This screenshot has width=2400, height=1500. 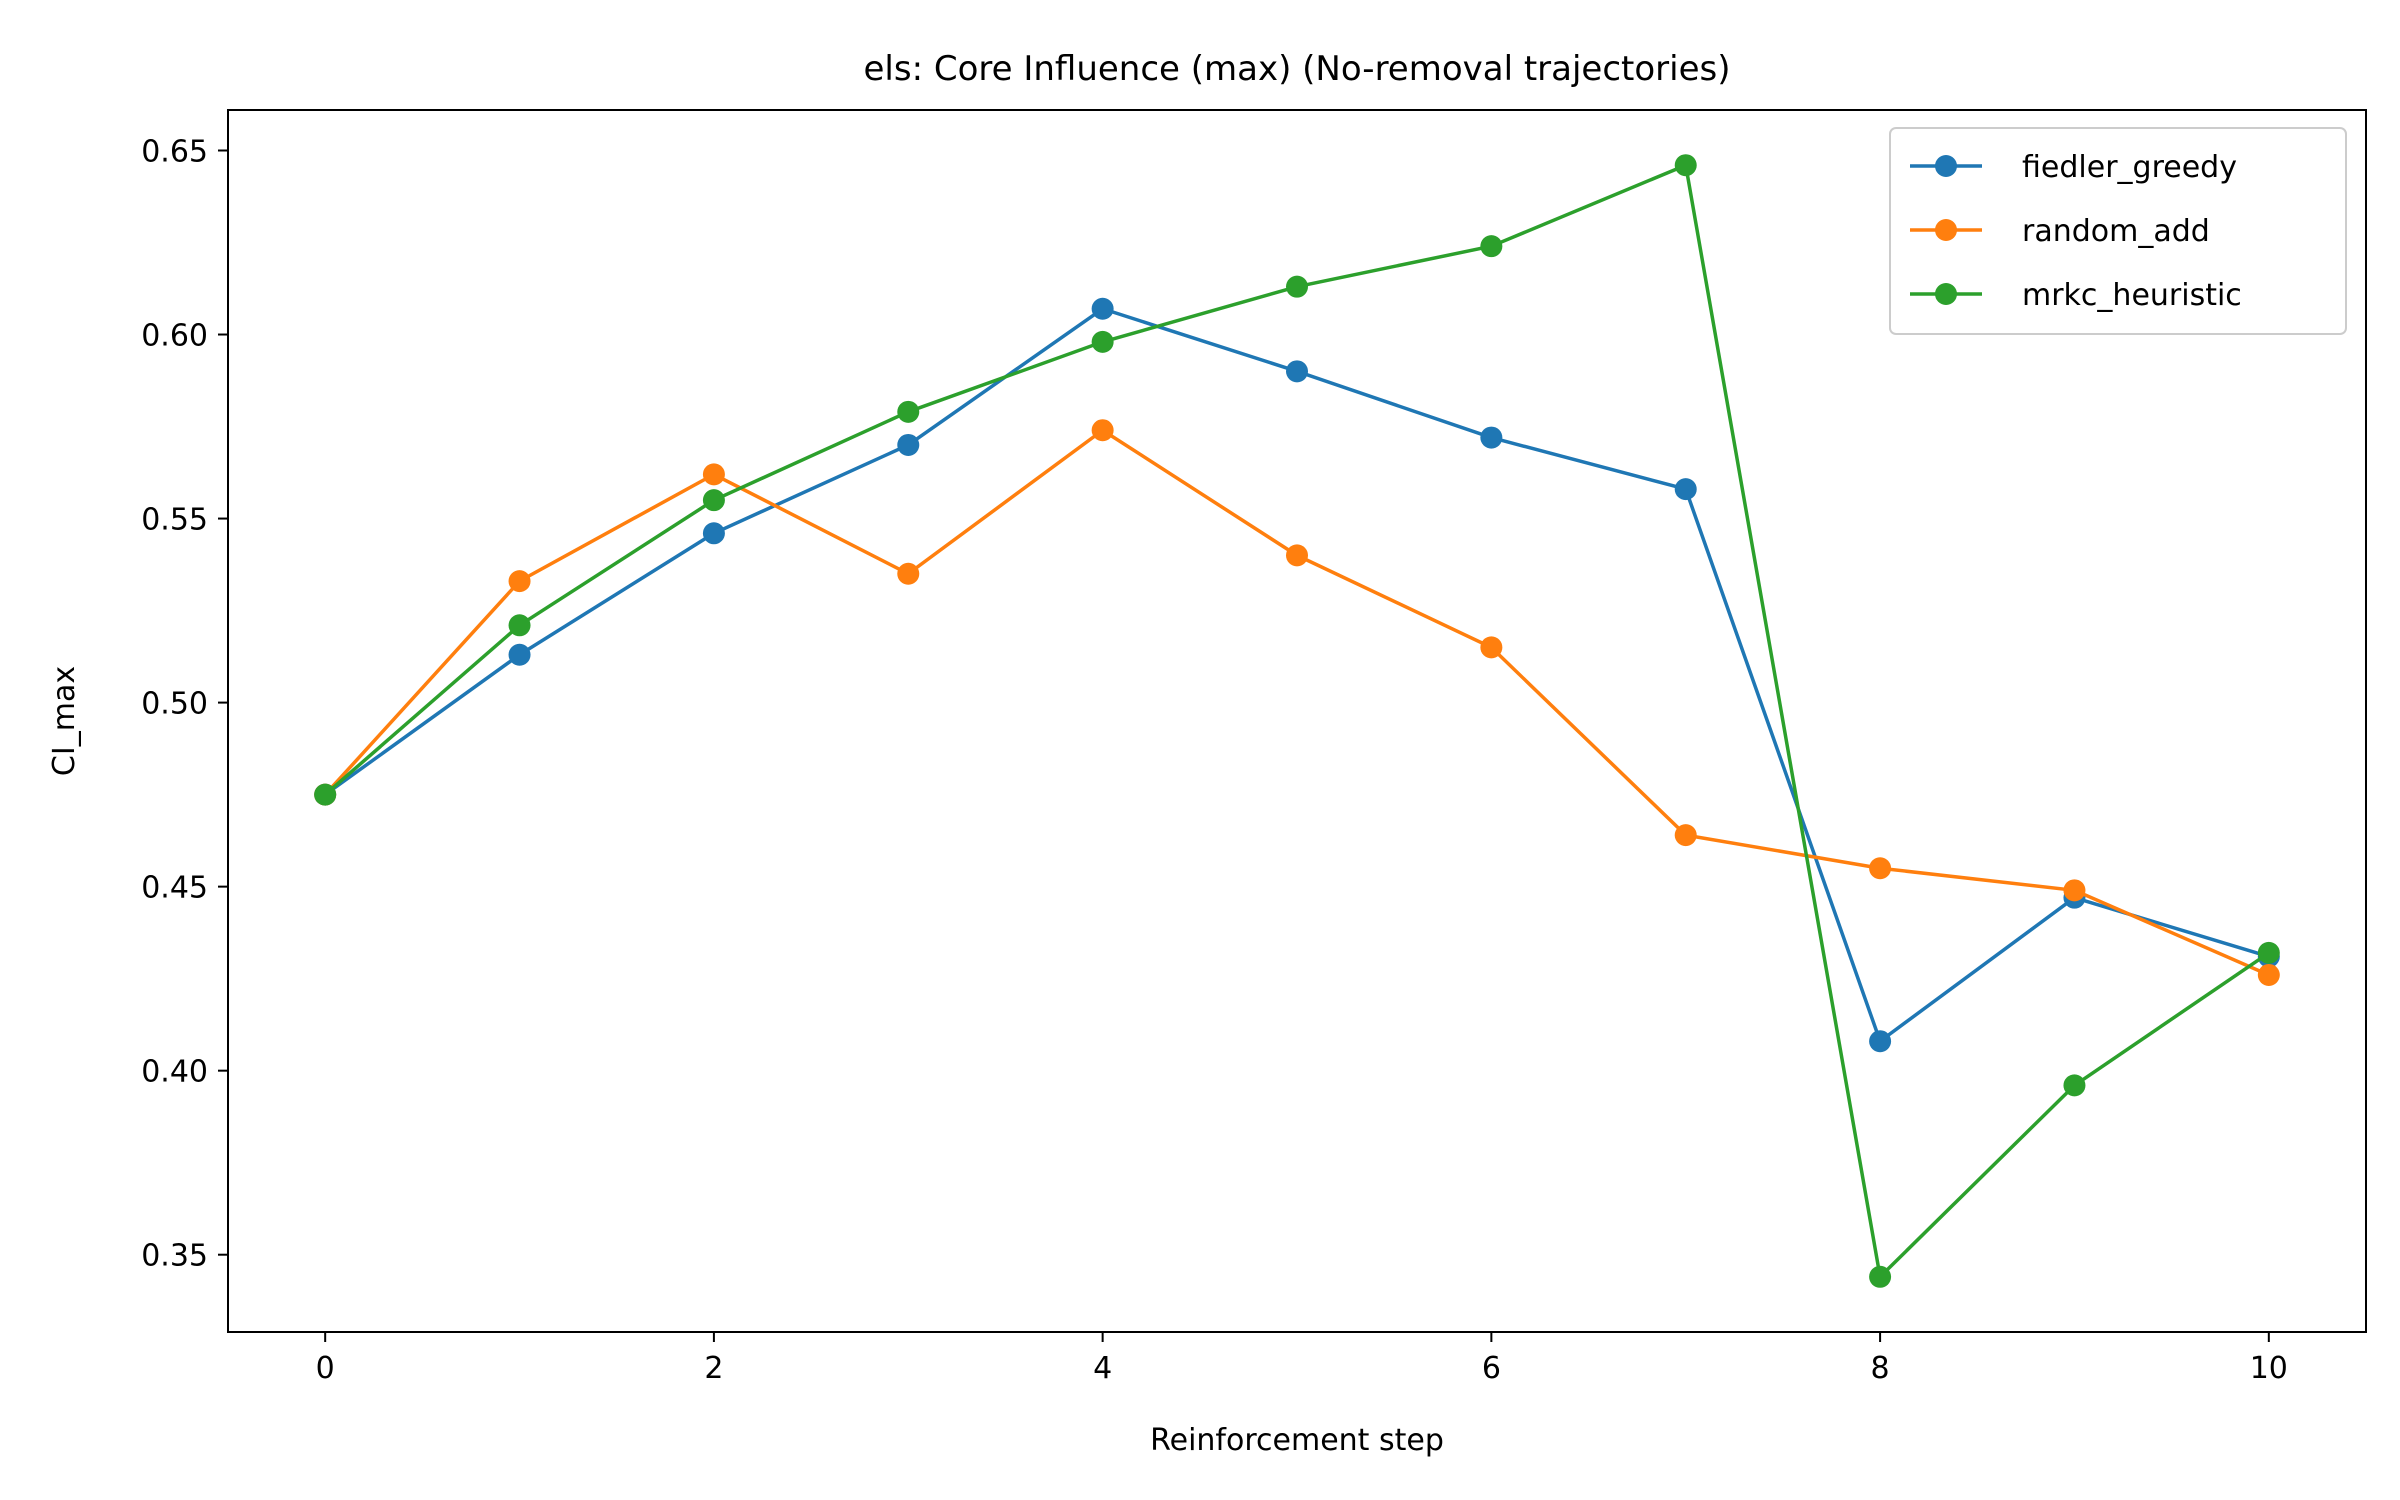 I want to click on legend-entry-mrkc_heuristic: mrkc_heuristic, so click(x=2076, y=295).